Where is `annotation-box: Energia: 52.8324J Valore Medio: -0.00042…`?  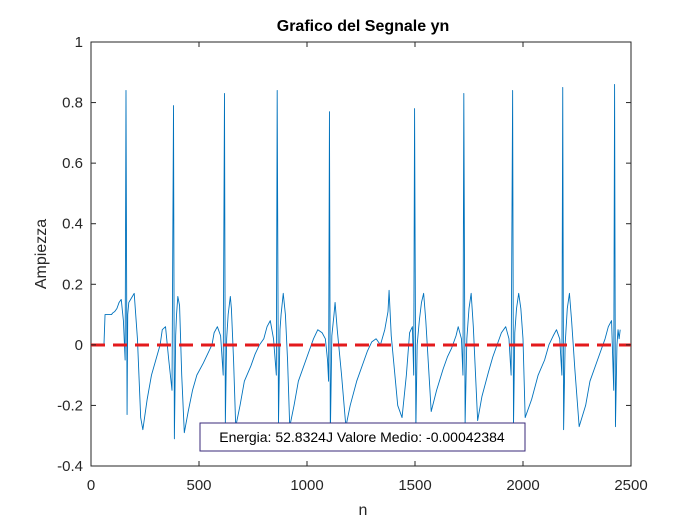
annotation-box: Energia: 52.8324J Valore Medio: -0.00042… is located at coordinates (362, 437).